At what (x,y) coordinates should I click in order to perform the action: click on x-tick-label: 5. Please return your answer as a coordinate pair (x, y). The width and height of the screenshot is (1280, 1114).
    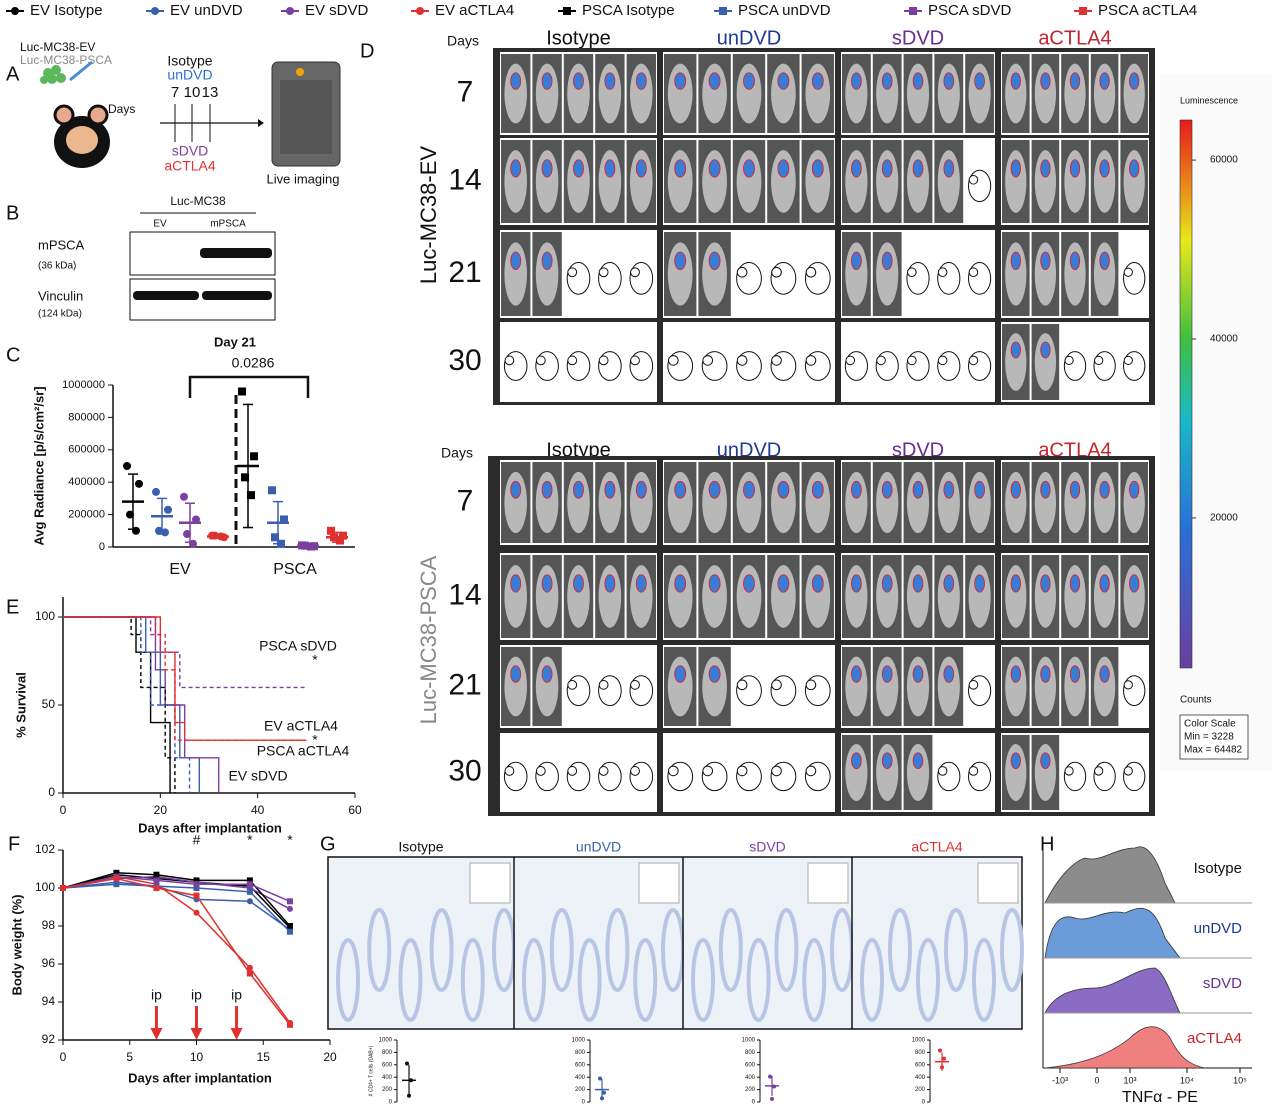
    Looking at the image, I should click on (129, 1057).